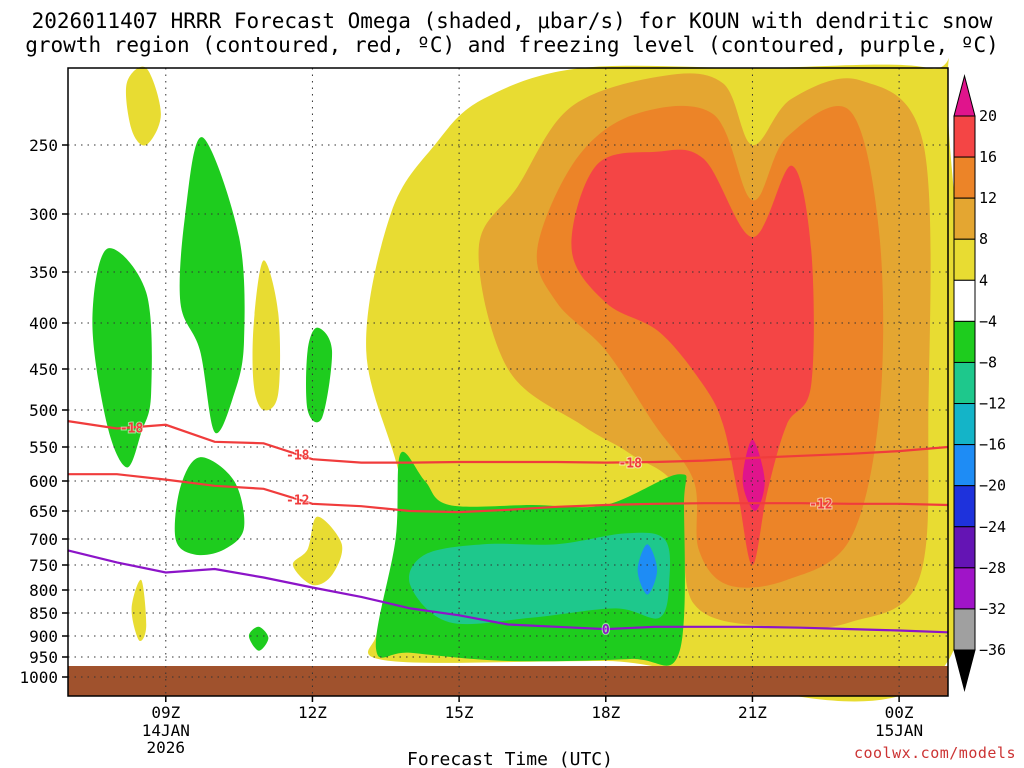 The height and width of the screenshot is (768, 1024). What do you see at coordinates (988, 116) in the screenshot?
I see `colorbar-label: 20` at bounding box center [988, 116].